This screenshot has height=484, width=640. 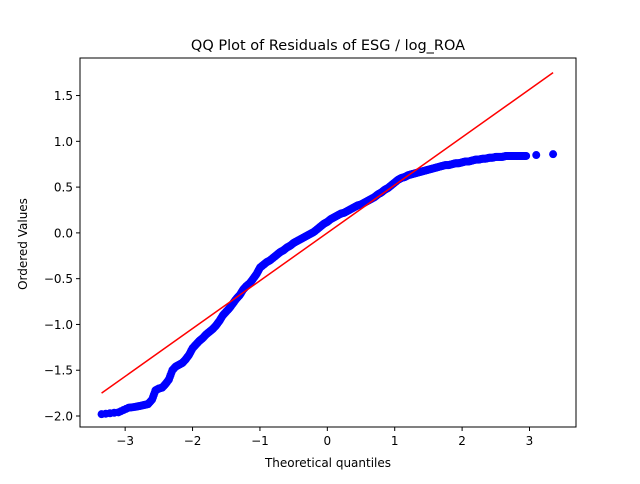 What do you see at coordinates (23, 244) in the screenshot?
I see `y-axis-label: Ordered Values` at bounding box center [23, 244].